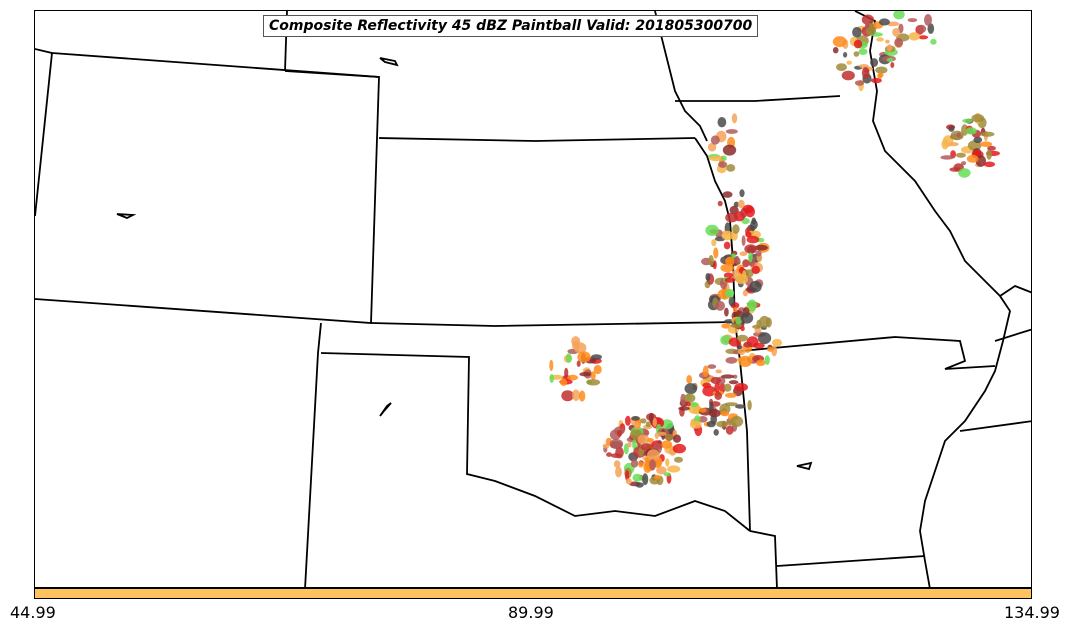 Image resolution: width=1070 pixels, height=633 pixels. What do you see at coordinates (385, 409) in the screenshot?
I see `lake-newmexico` at bounding box center [385, 409].